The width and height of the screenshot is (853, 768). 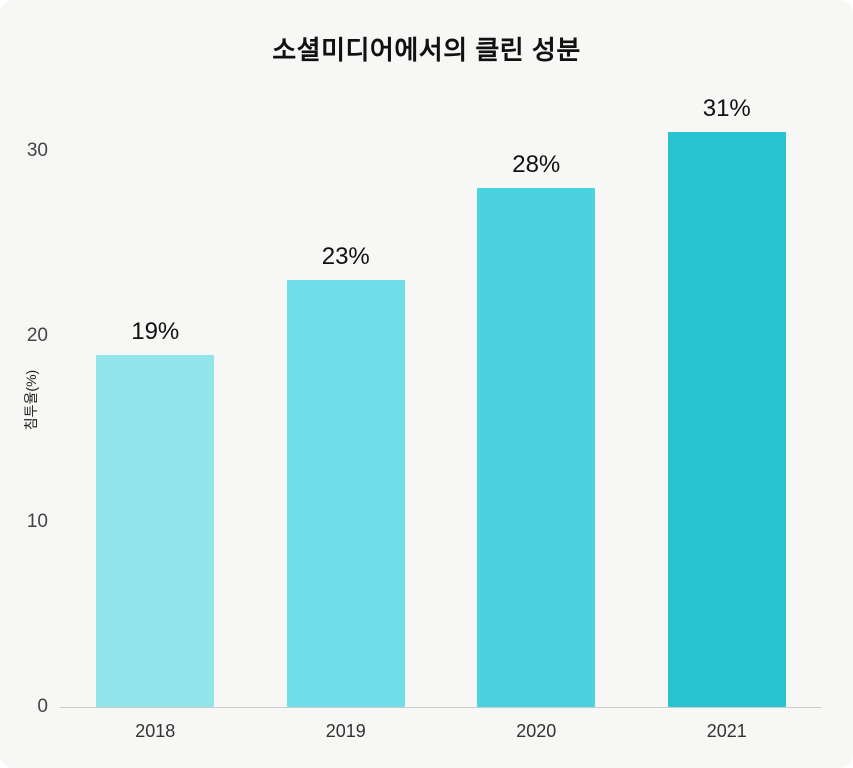 What do you see at coordinates (155, 731) in the screenshot?
I see `x-tick-label: 2018` at bounding box center [155, 731].